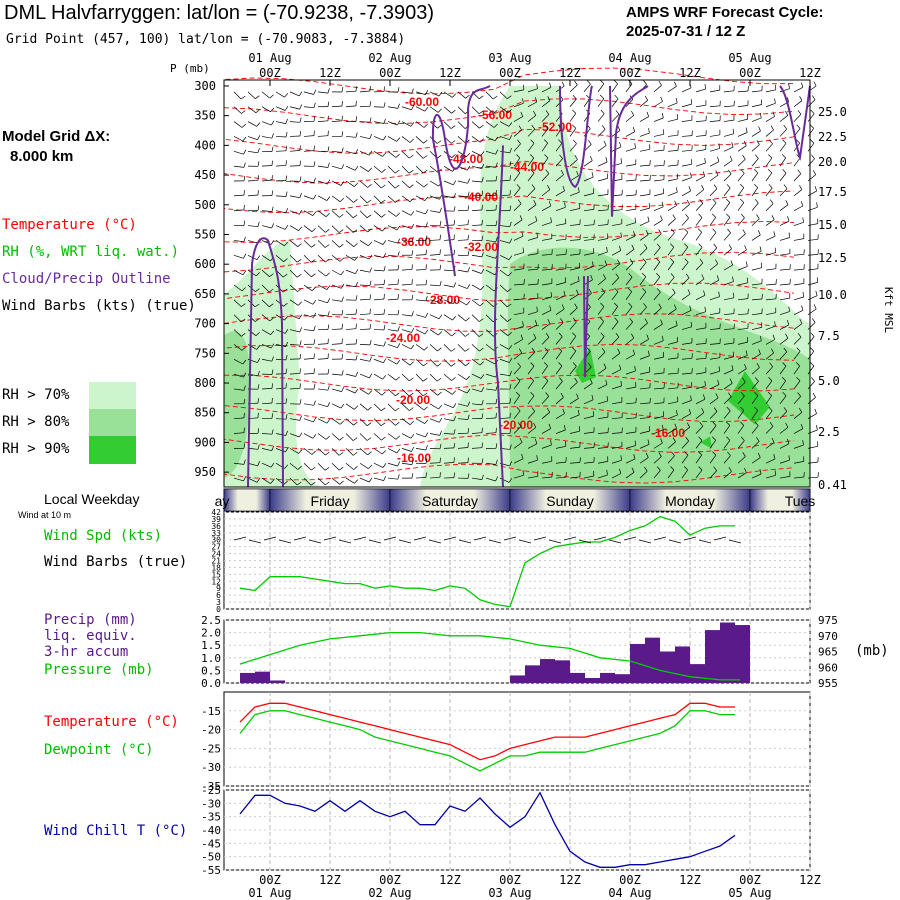  I want to click on precip-bar, so click(667, 667).